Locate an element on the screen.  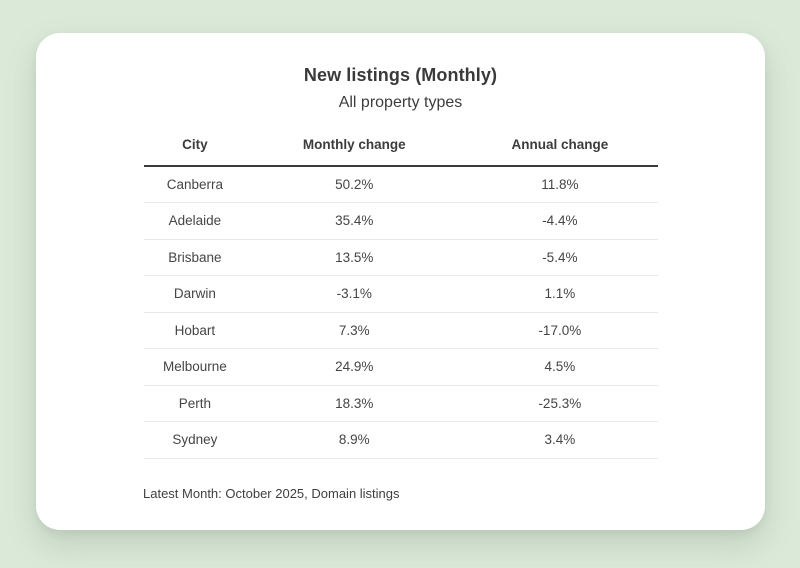
table-row: Brisbane 13.5% -5.4% is located at coordinates (400, 257).